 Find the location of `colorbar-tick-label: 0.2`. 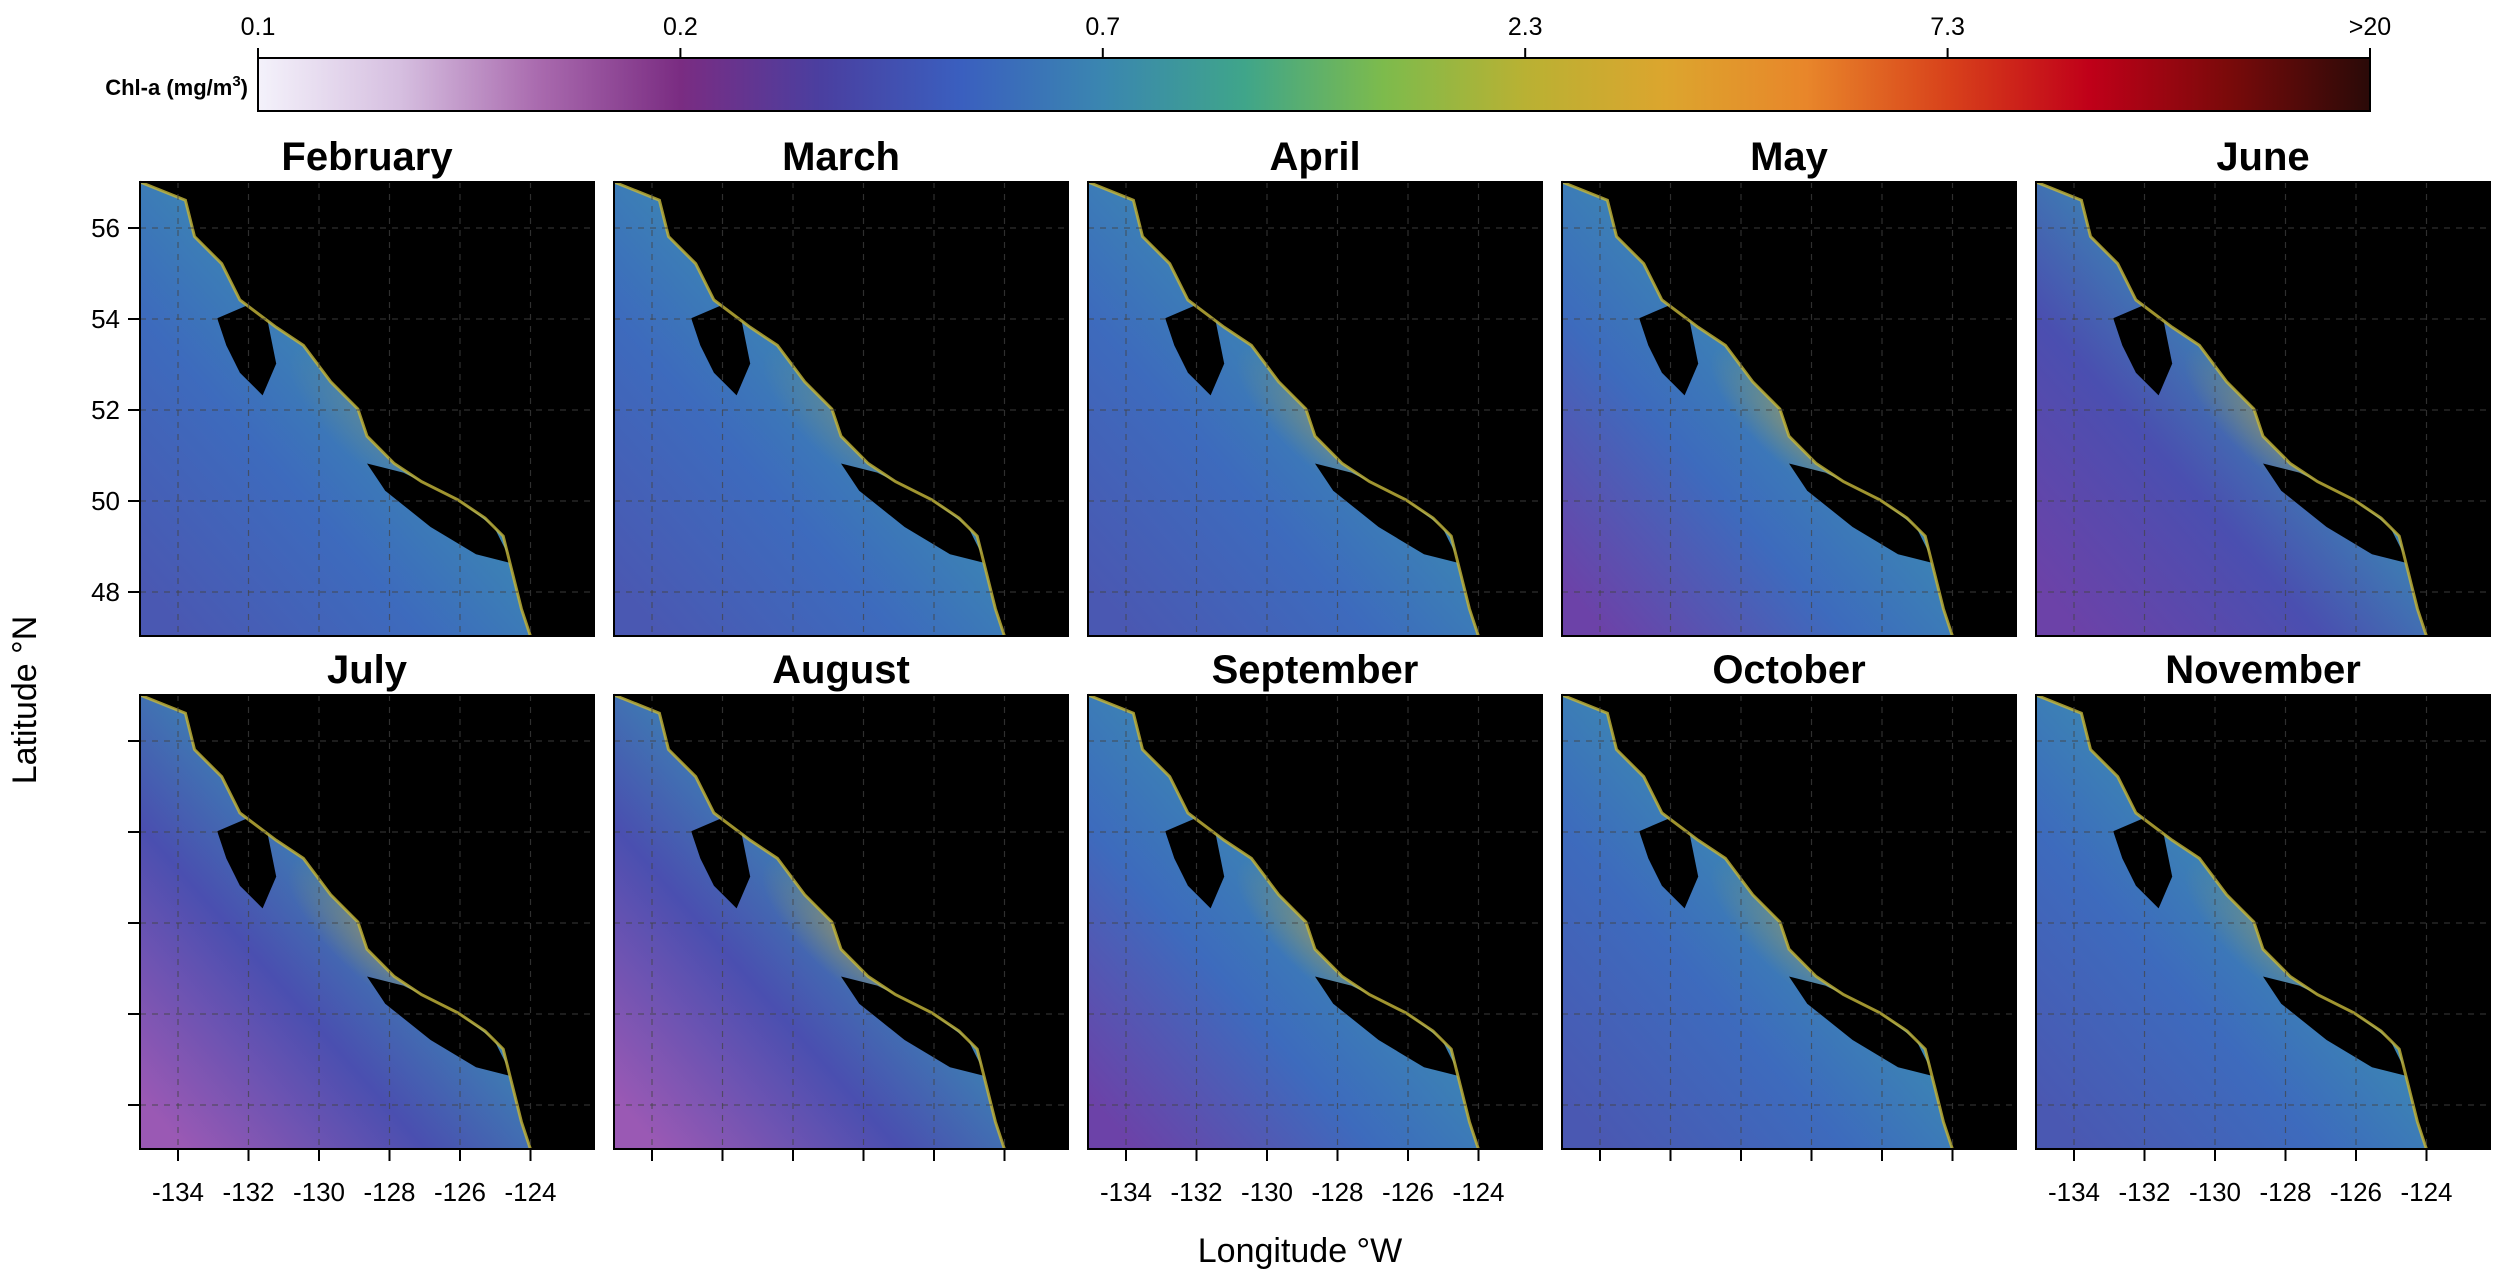

colorbar-tick-label: 0.2 is located at coordinates (680, 27).